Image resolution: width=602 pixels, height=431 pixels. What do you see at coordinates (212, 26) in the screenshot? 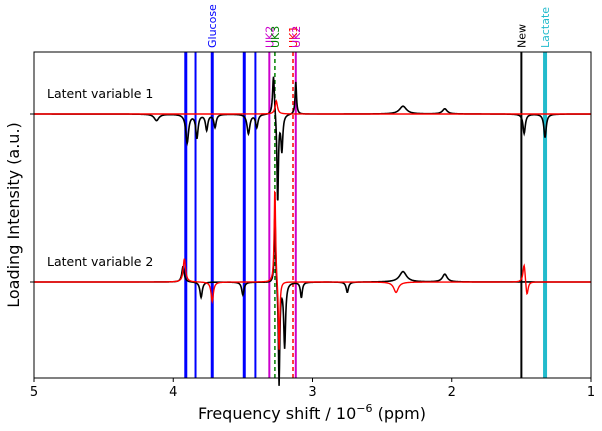
I see `marker-label-2: Glucose` at bounding box center [212, 26].